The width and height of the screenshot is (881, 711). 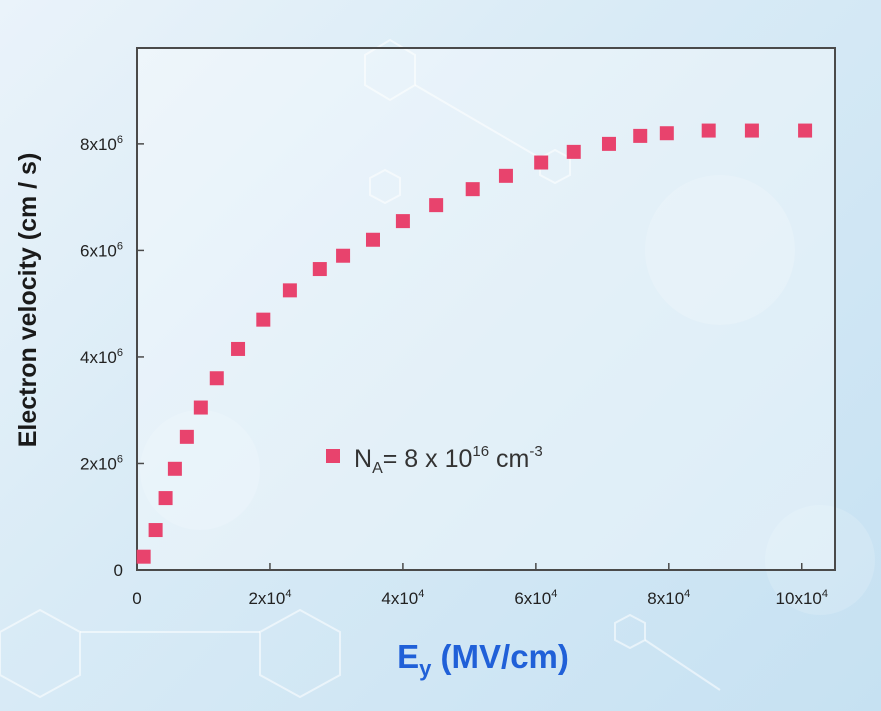 I want to click on x-axis-ticks: 0 2x104 4x104 6x104 8x104 10x104, so click(x=480, y=585).